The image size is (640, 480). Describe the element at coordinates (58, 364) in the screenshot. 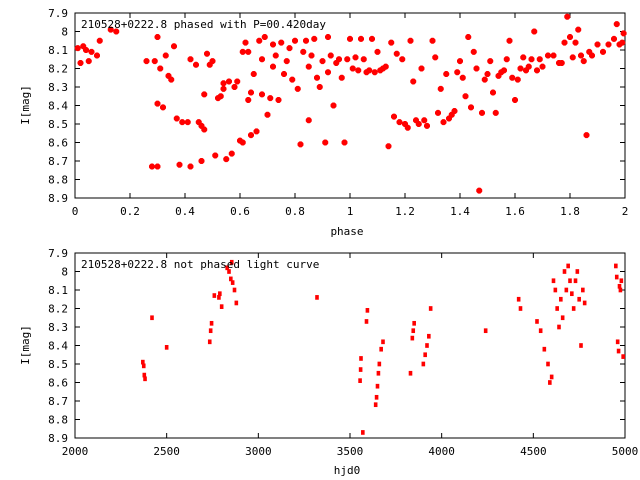

I see `y-tick-label: 8.5` at that location.